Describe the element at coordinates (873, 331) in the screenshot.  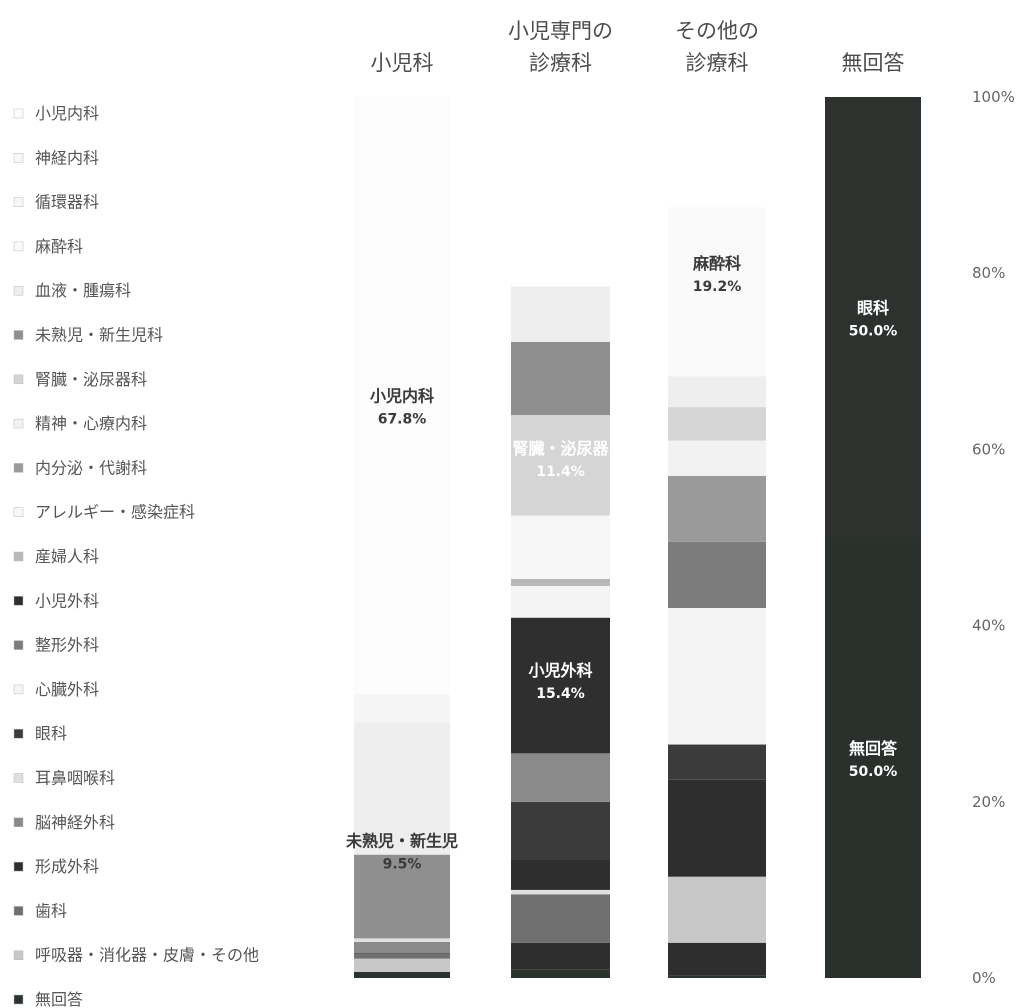
I see `annotation-value-6: 50.0%` at that location.